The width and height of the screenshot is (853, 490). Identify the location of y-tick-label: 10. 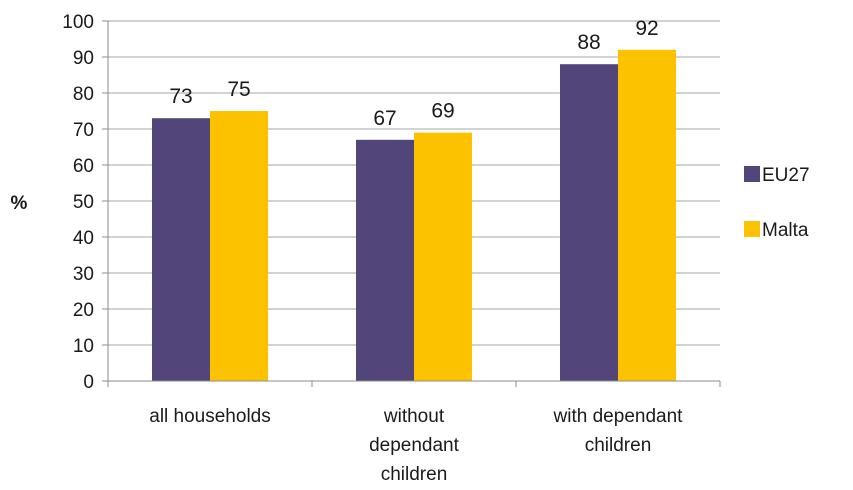
(83, 346).